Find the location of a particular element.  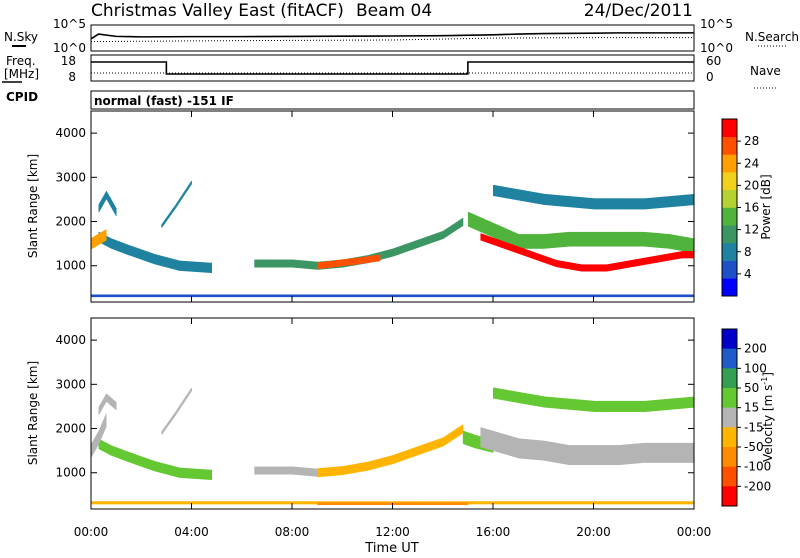

power-colorbar-tick-label: 16 is located at coordinates (751, 208).